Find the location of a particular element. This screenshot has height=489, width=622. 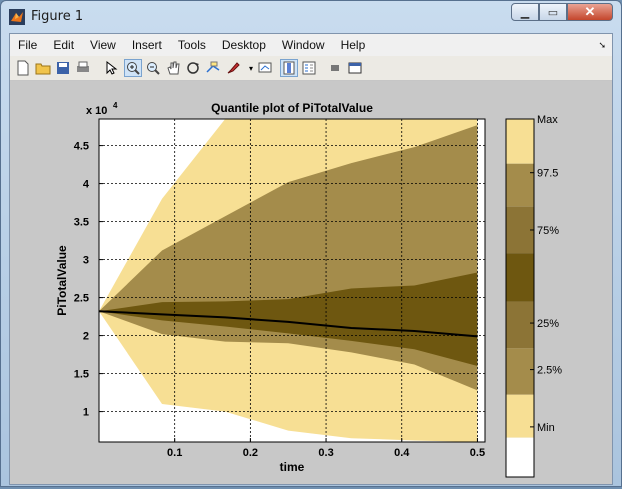

close-icon: ✕ is located at coordinates (590, 11).